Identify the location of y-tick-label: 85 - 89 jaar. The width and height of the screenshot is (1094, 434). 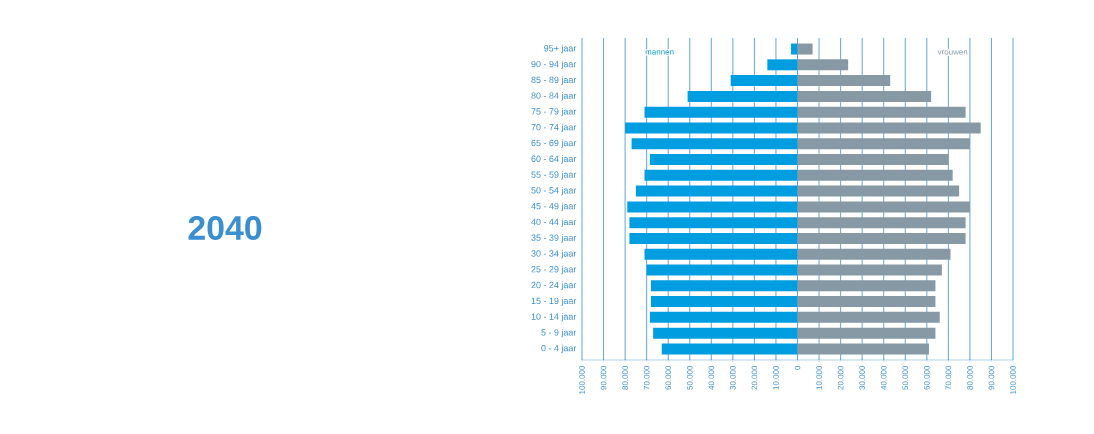
(554, 80).